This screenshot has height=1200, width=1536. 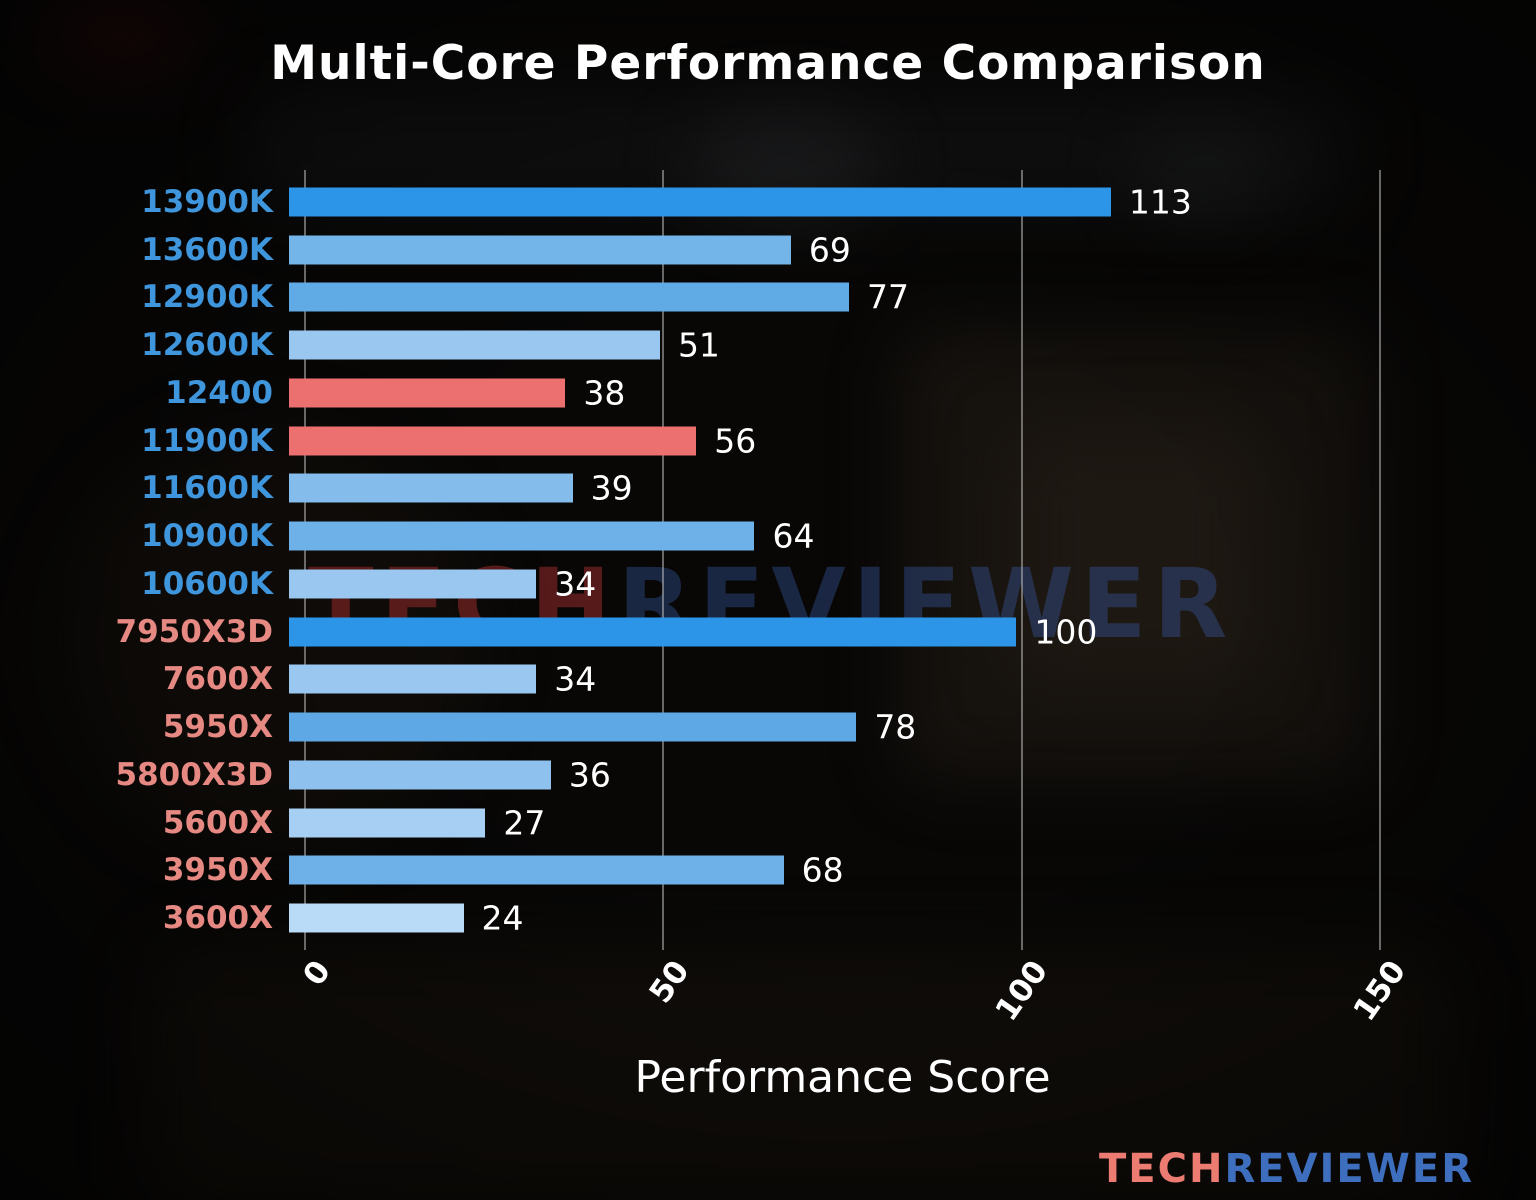 I want to click on chart-row: 3950X 68, so click(x=768, y=871).